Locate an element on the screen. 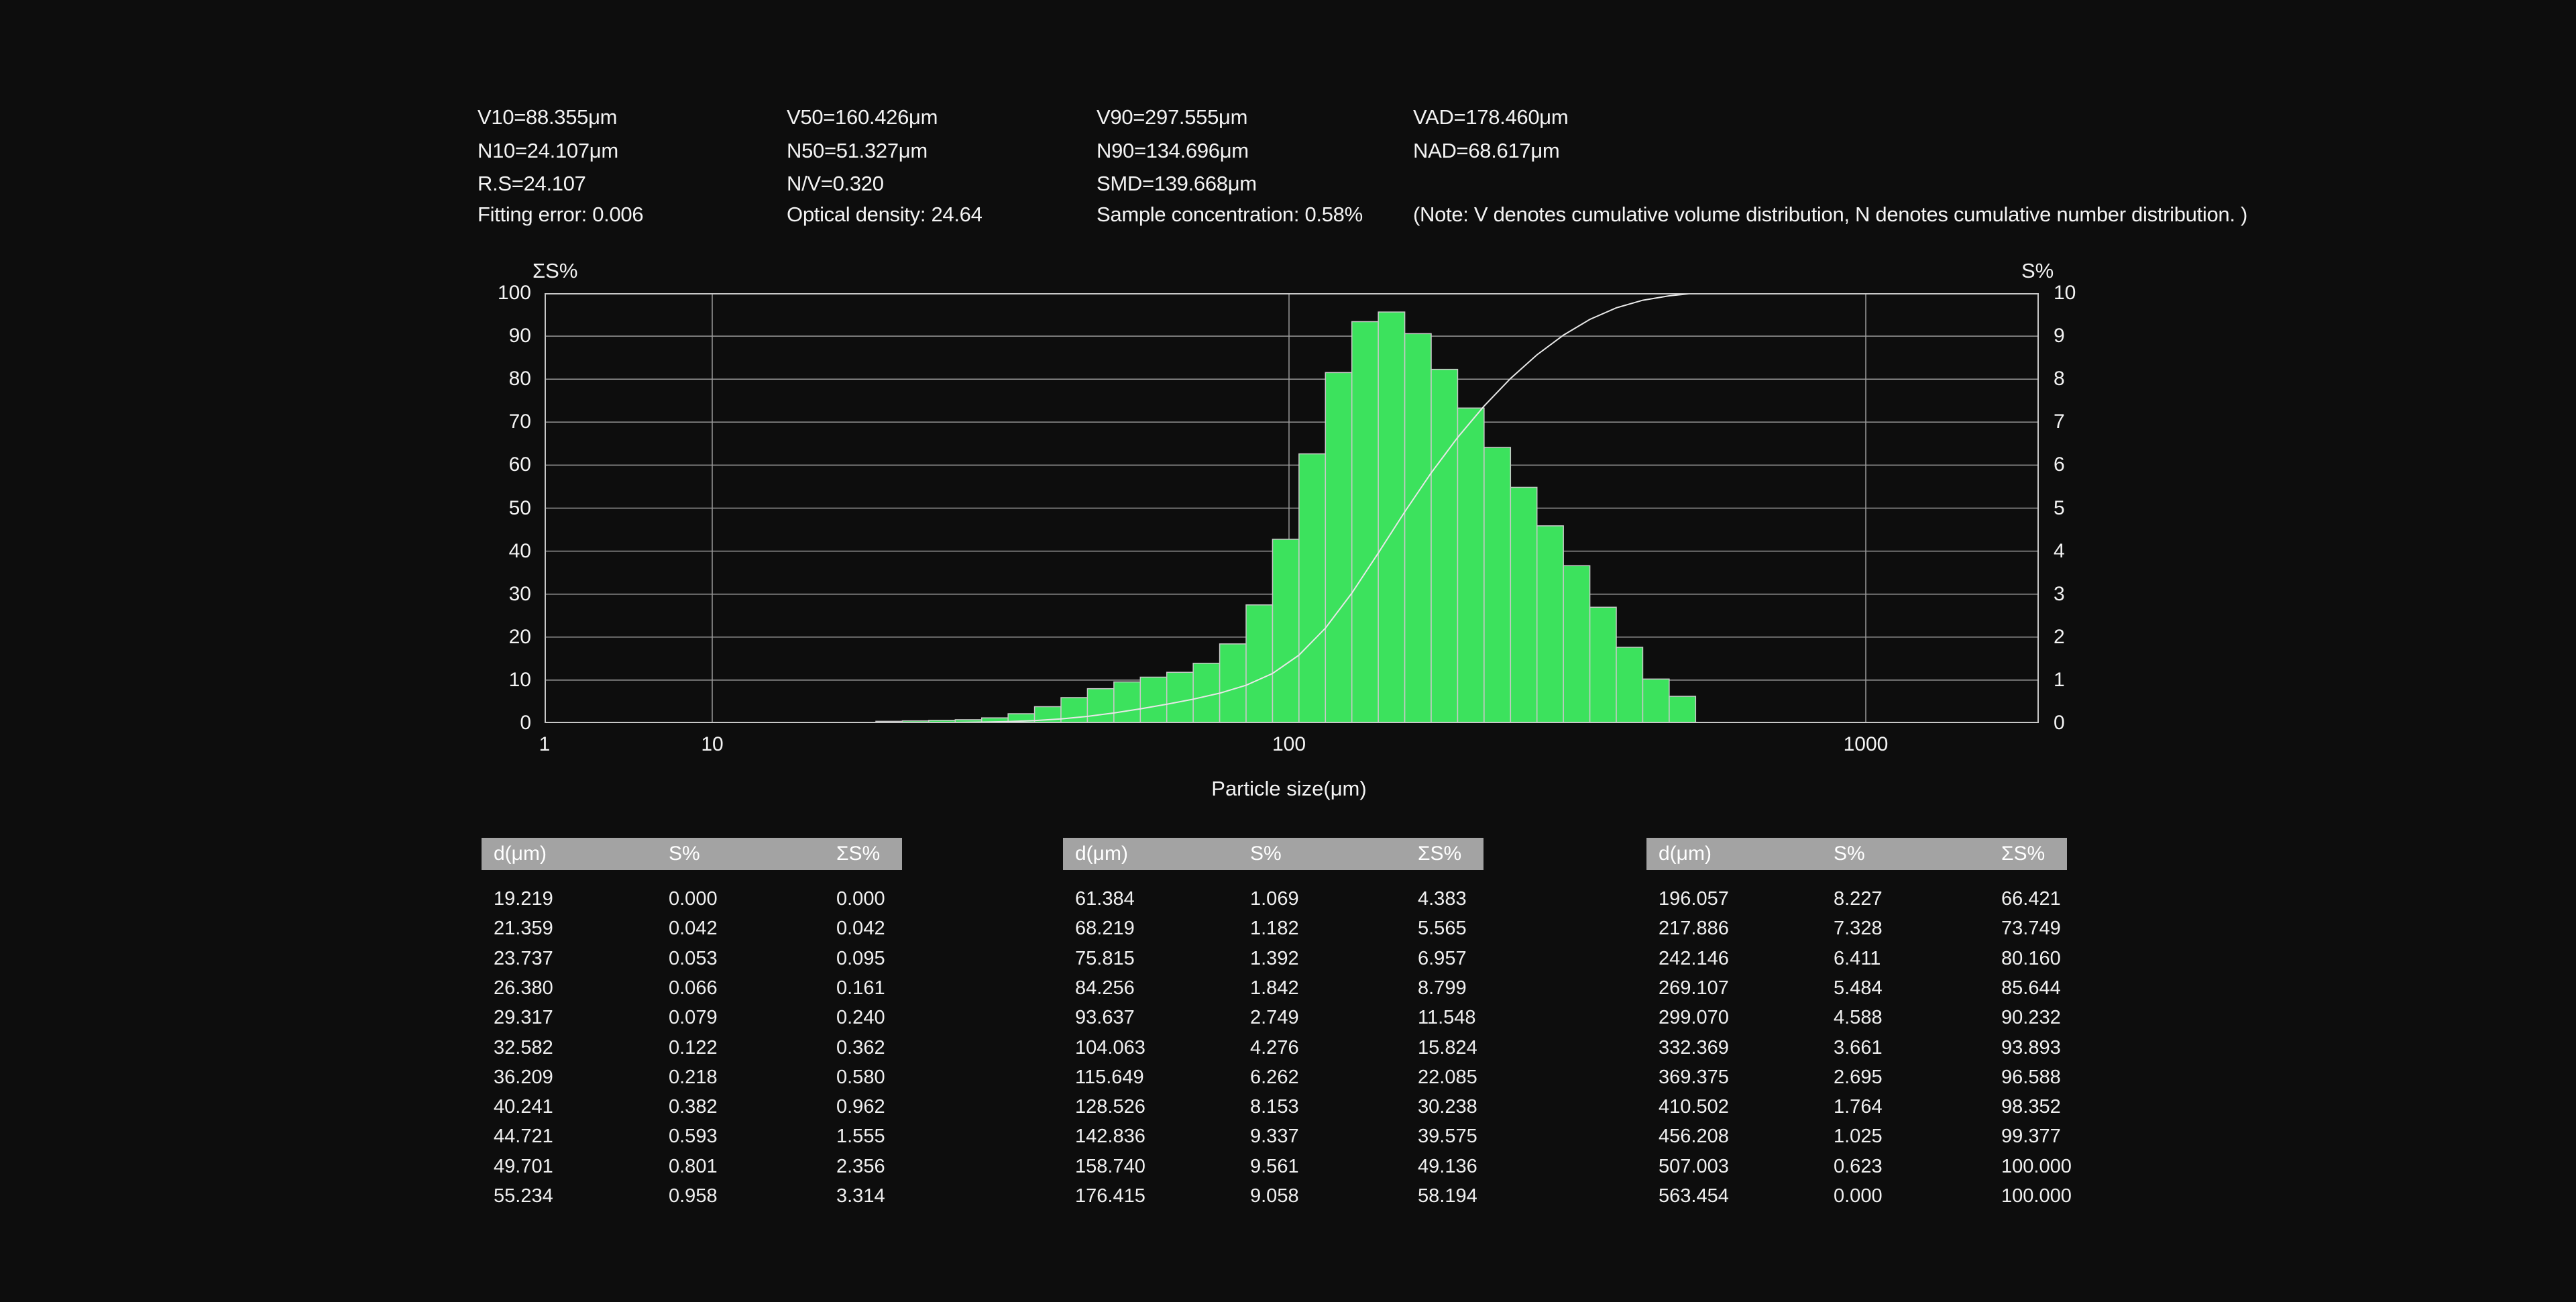 The height and width of the screenshot is (1302, 2576). table-cell: 93.637 is located at coordinates (1105, 1018).